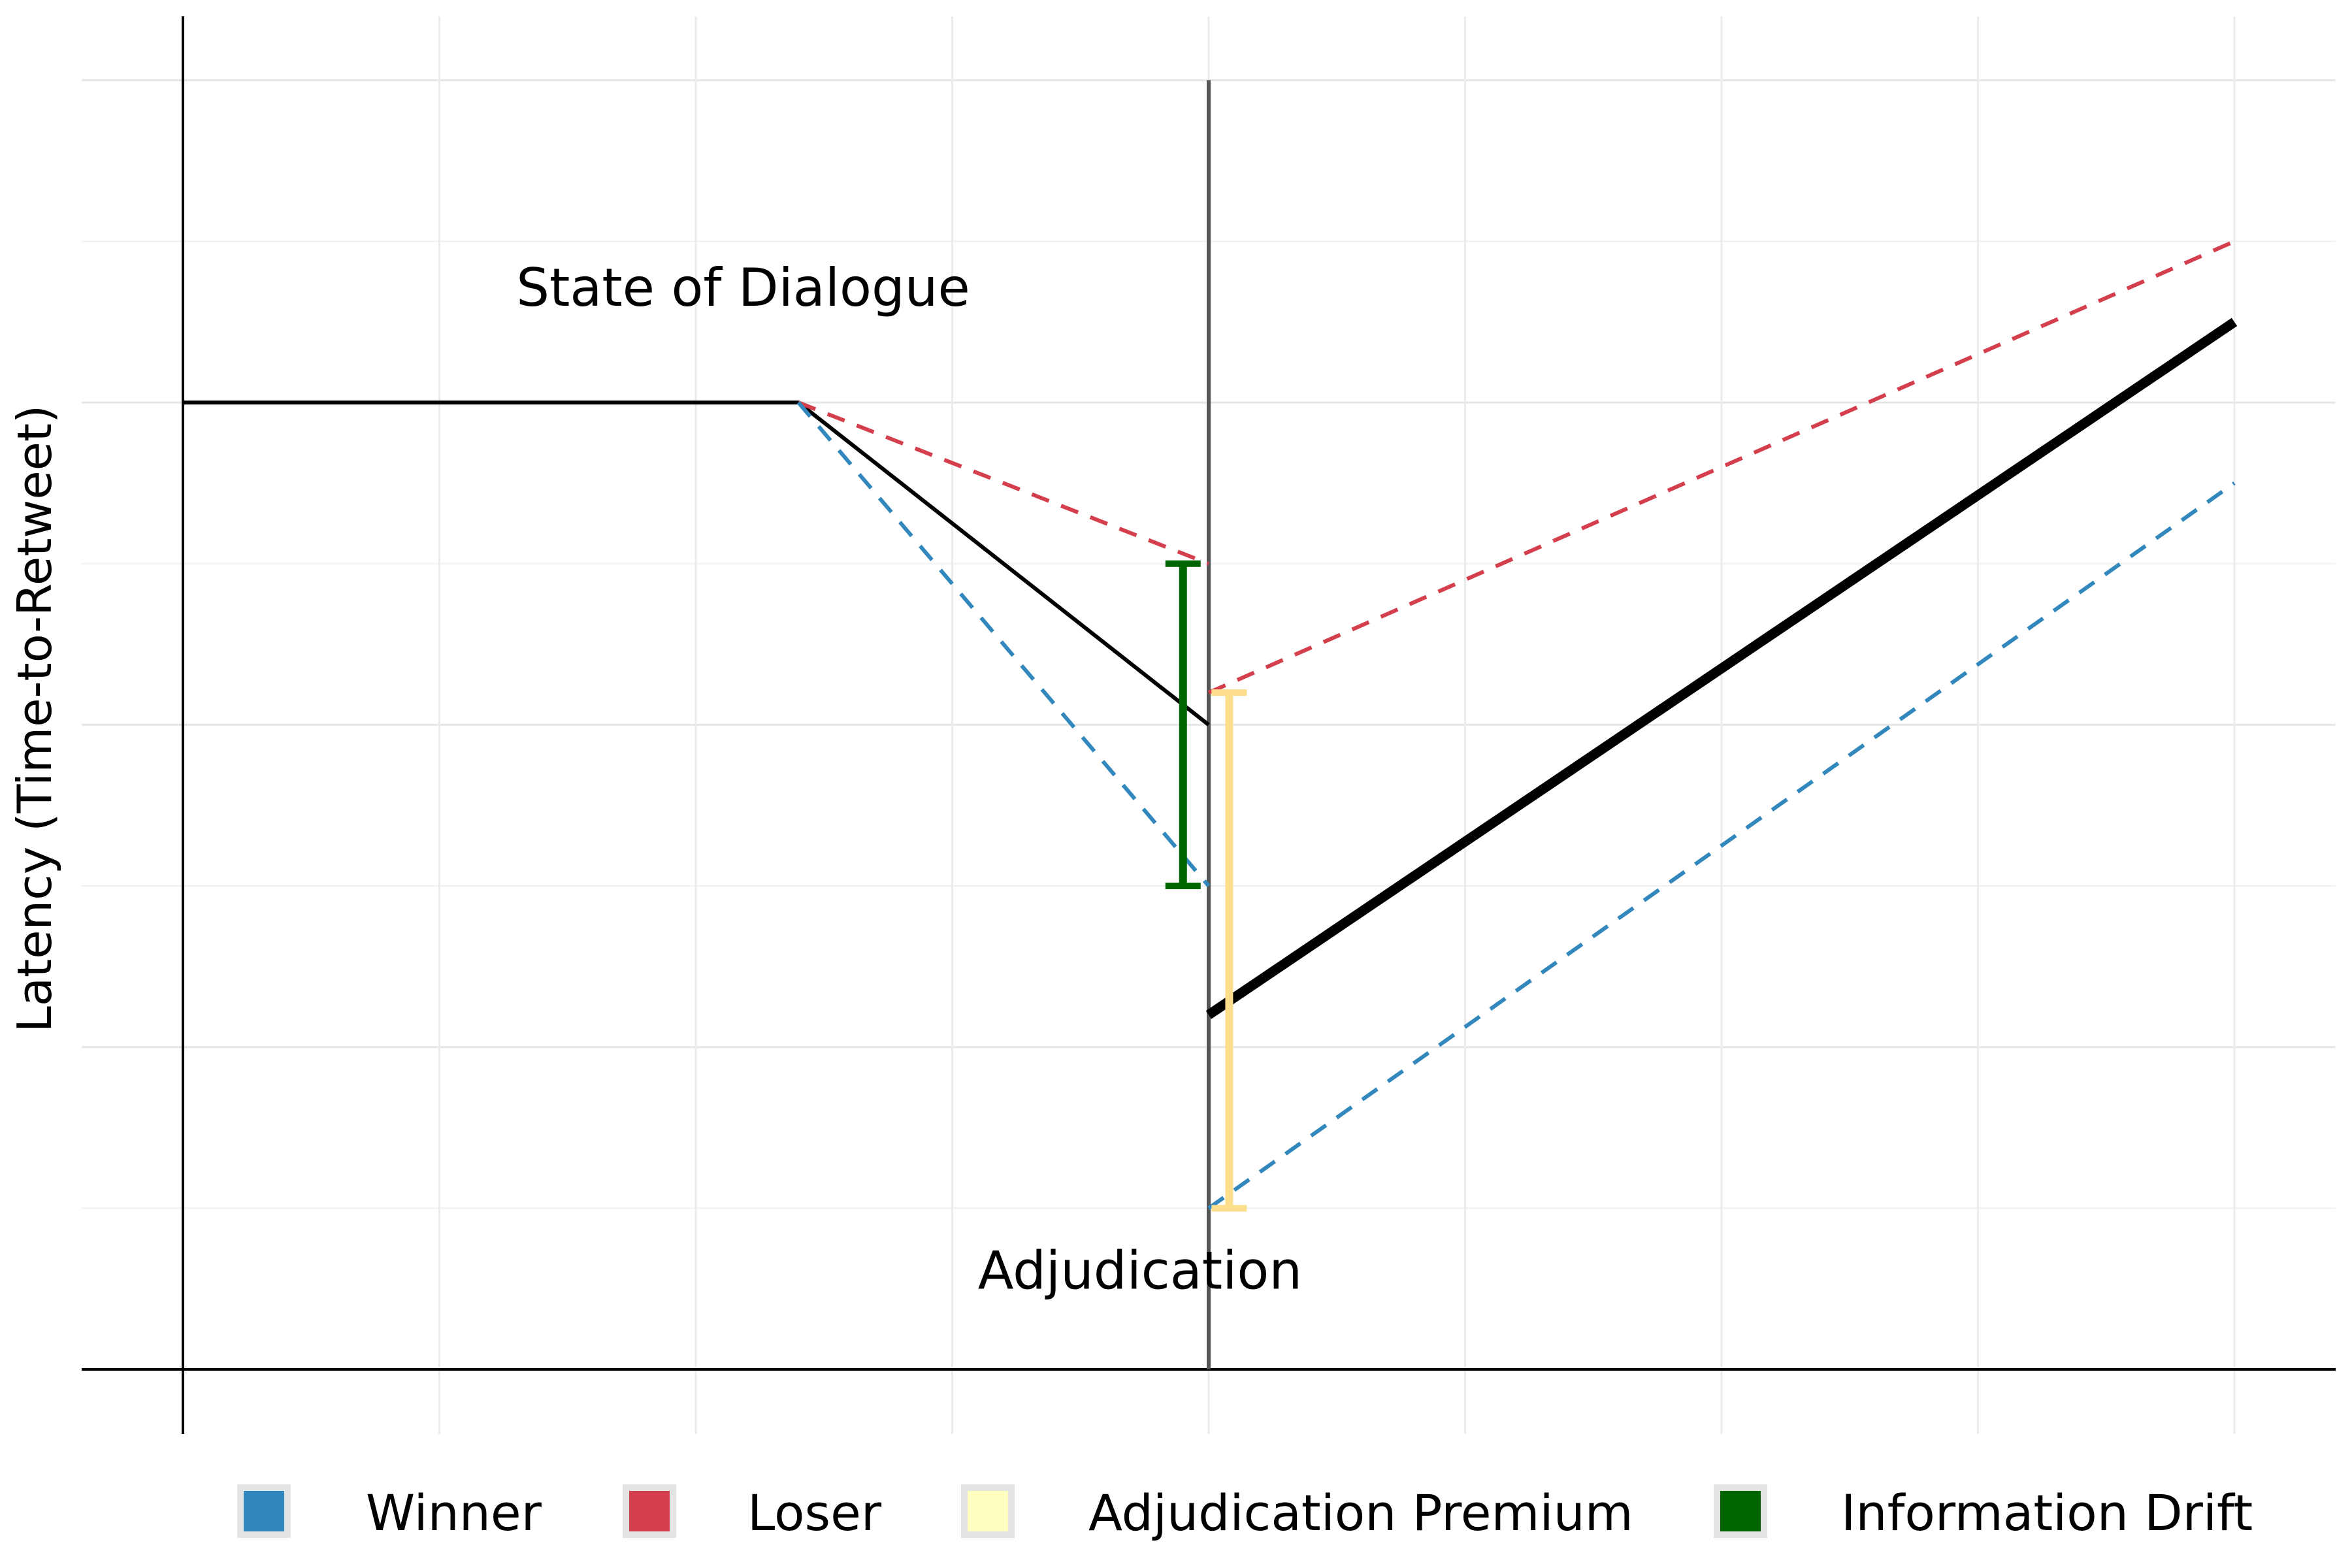 This screenshot has width=2352, height=1568. Describe the element at coordinates (743, 287) in the screenshot. I see `annotation-state-of-dialogue: State of Dialogue` at that location.